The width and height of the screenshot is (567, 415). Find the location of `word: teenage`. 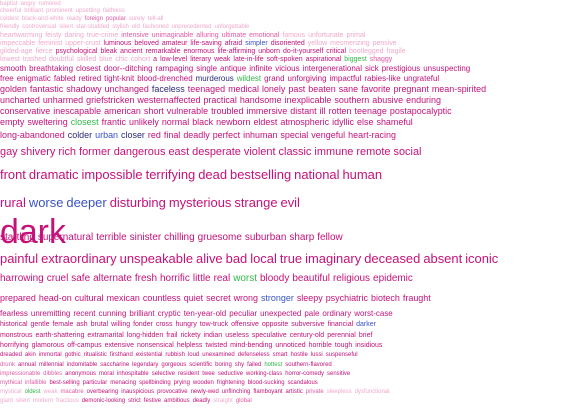

word: teenage is located at coordinates (370, 111).